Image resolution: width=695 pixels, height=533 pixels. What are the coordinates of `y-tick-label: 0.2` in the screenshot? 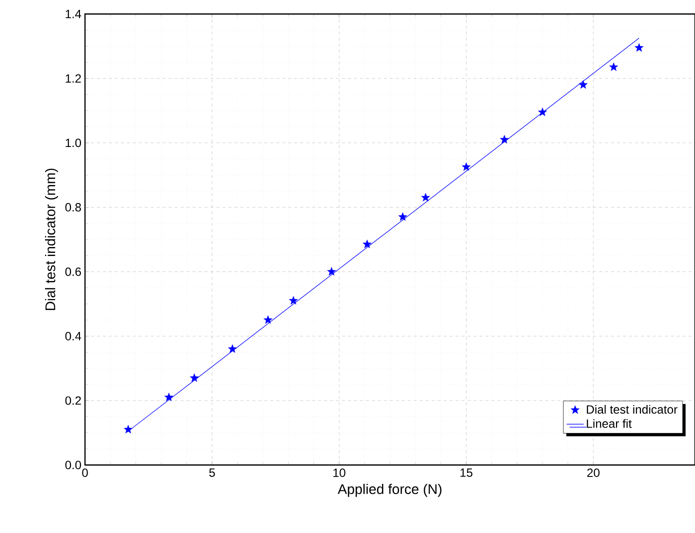 It's located at (73, 400).